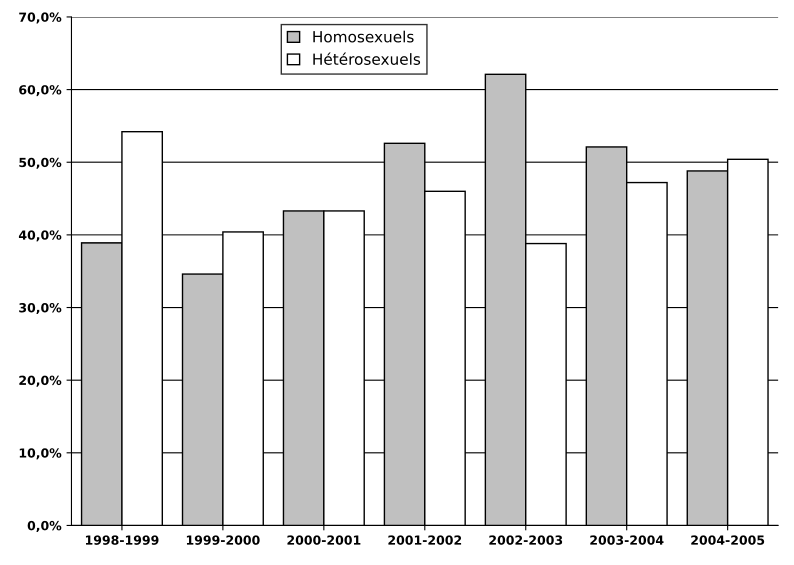 This screenshot has width=794, height=565. Describe the element at coordinates (425, 540) in the screenshot. I see `x-tick-label: 2001-2002` at that location.